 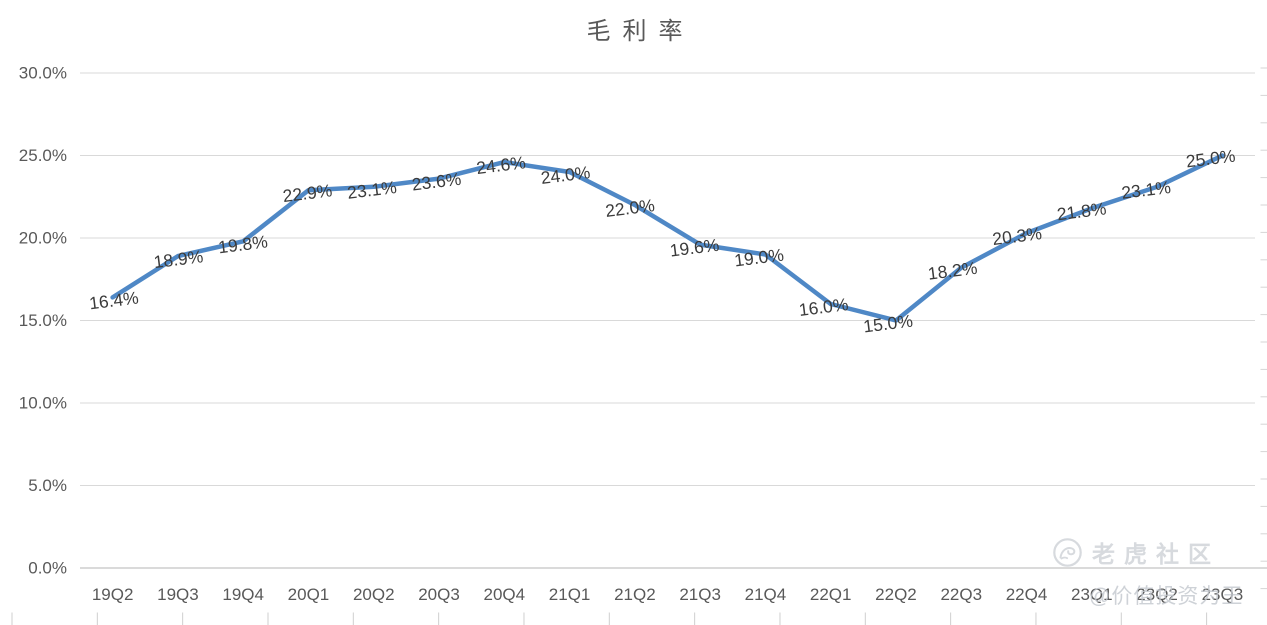 I want to click on x-axis-tick-label: 20Q3, so click(x=439, y=594).